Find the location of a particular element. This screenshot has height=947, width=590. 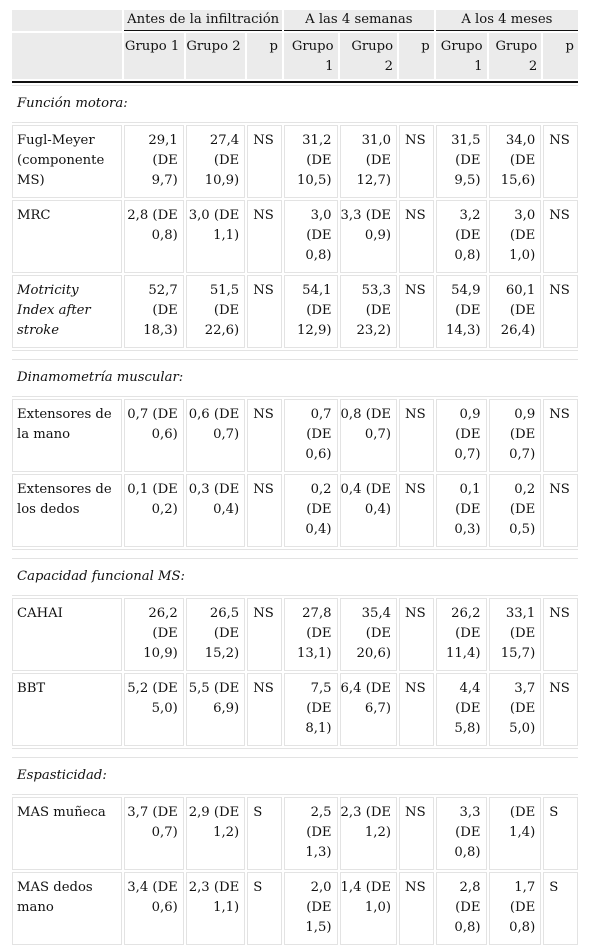

value-cell: 51,5 (DE 22,6) is located at coordinates (215, 311).